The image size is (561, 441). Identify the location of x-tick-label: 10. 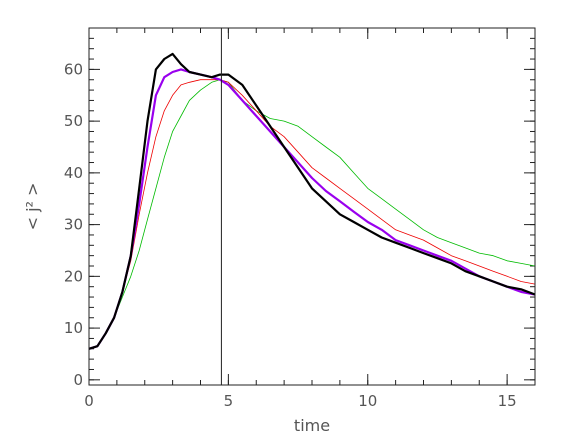
(367, 401).